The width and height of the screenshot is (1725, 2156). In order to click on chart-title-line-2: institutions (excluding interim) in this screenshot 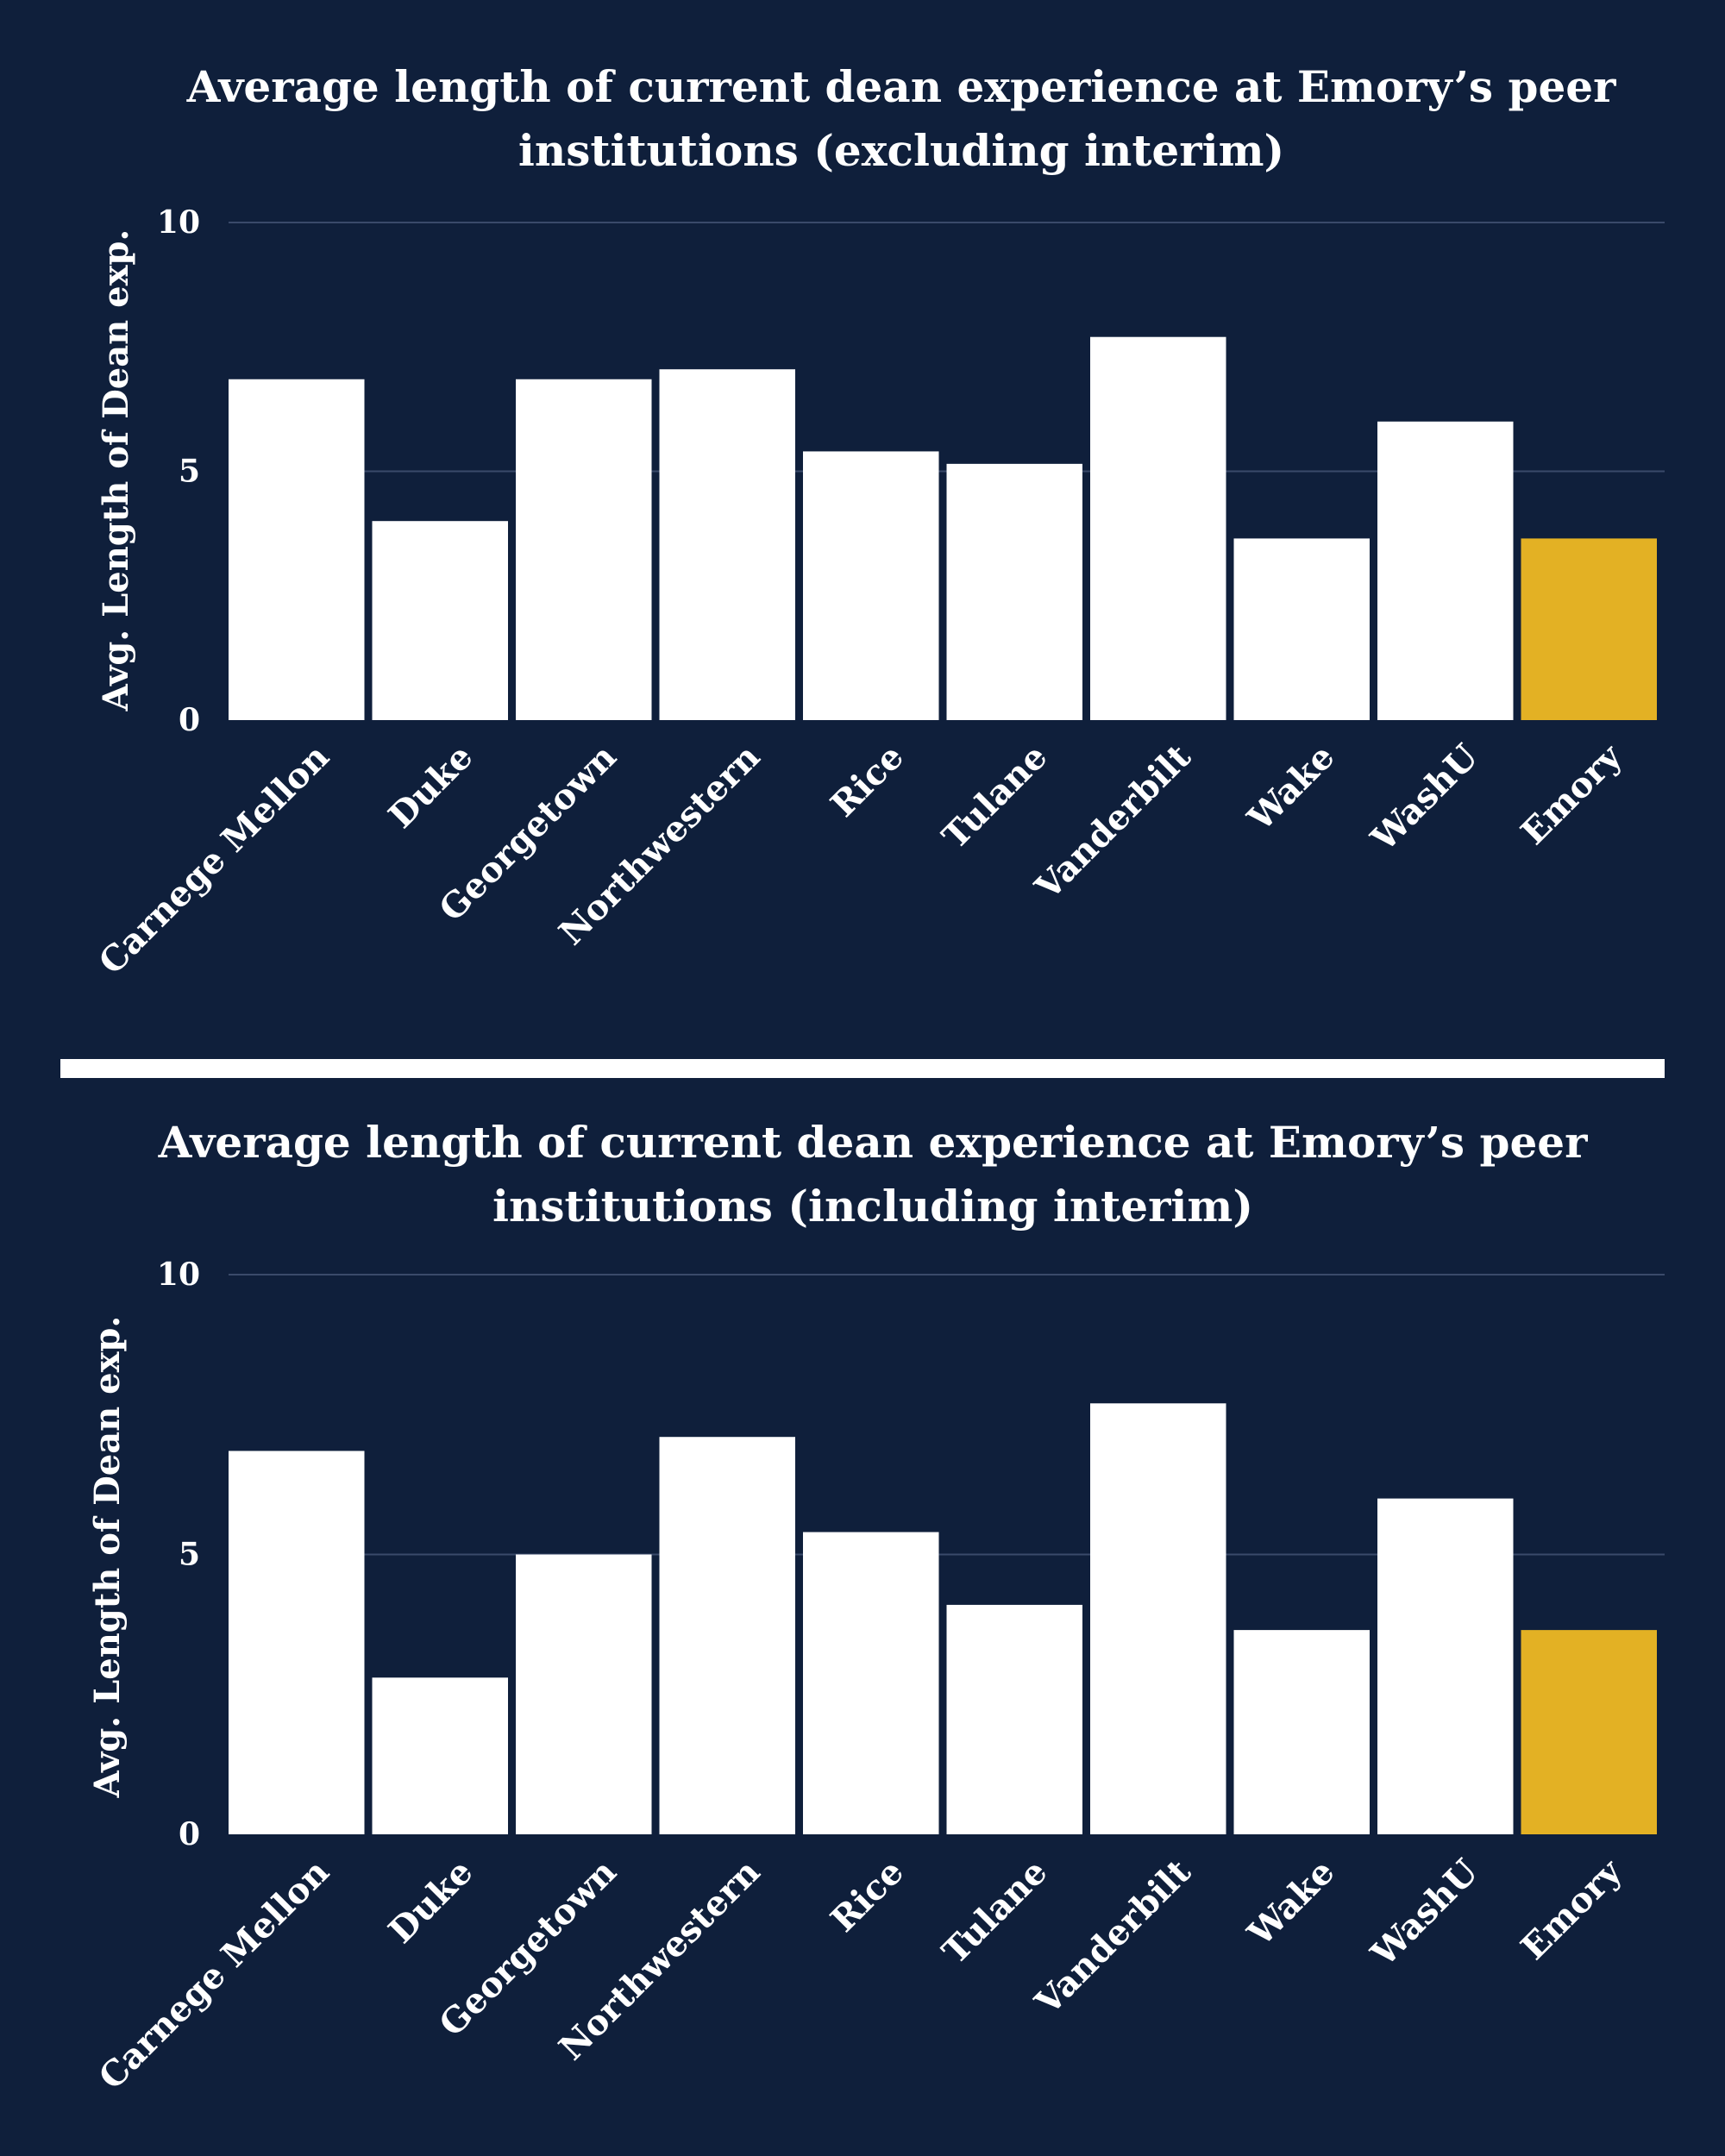, I will do `click(901, 150)`.